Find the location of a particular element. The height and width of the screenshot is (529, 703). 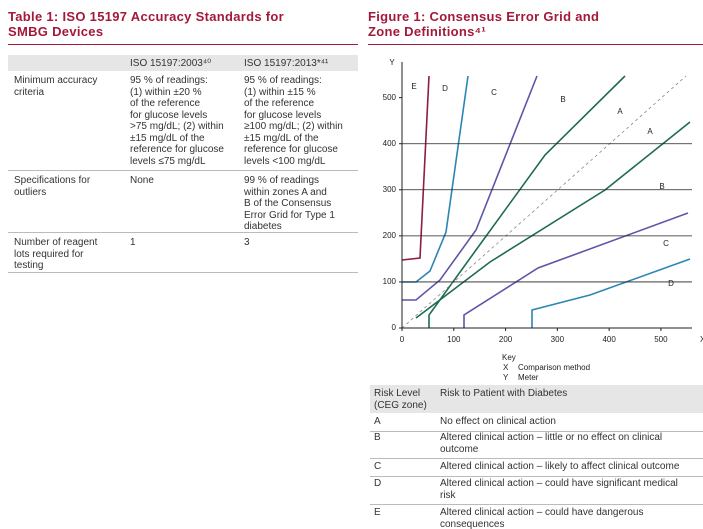

table-cell: 1 is located at coordinates (133, 242).